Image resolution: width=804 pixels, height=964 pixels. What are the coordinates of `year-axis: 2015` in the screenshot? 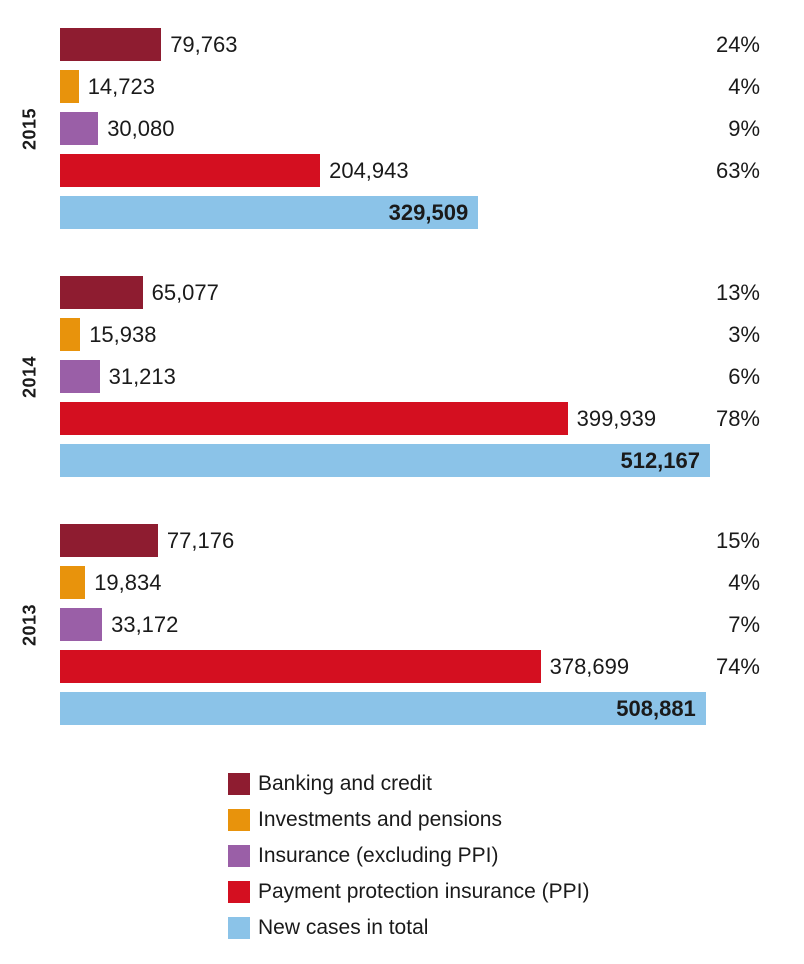 It's located at (30, 128).